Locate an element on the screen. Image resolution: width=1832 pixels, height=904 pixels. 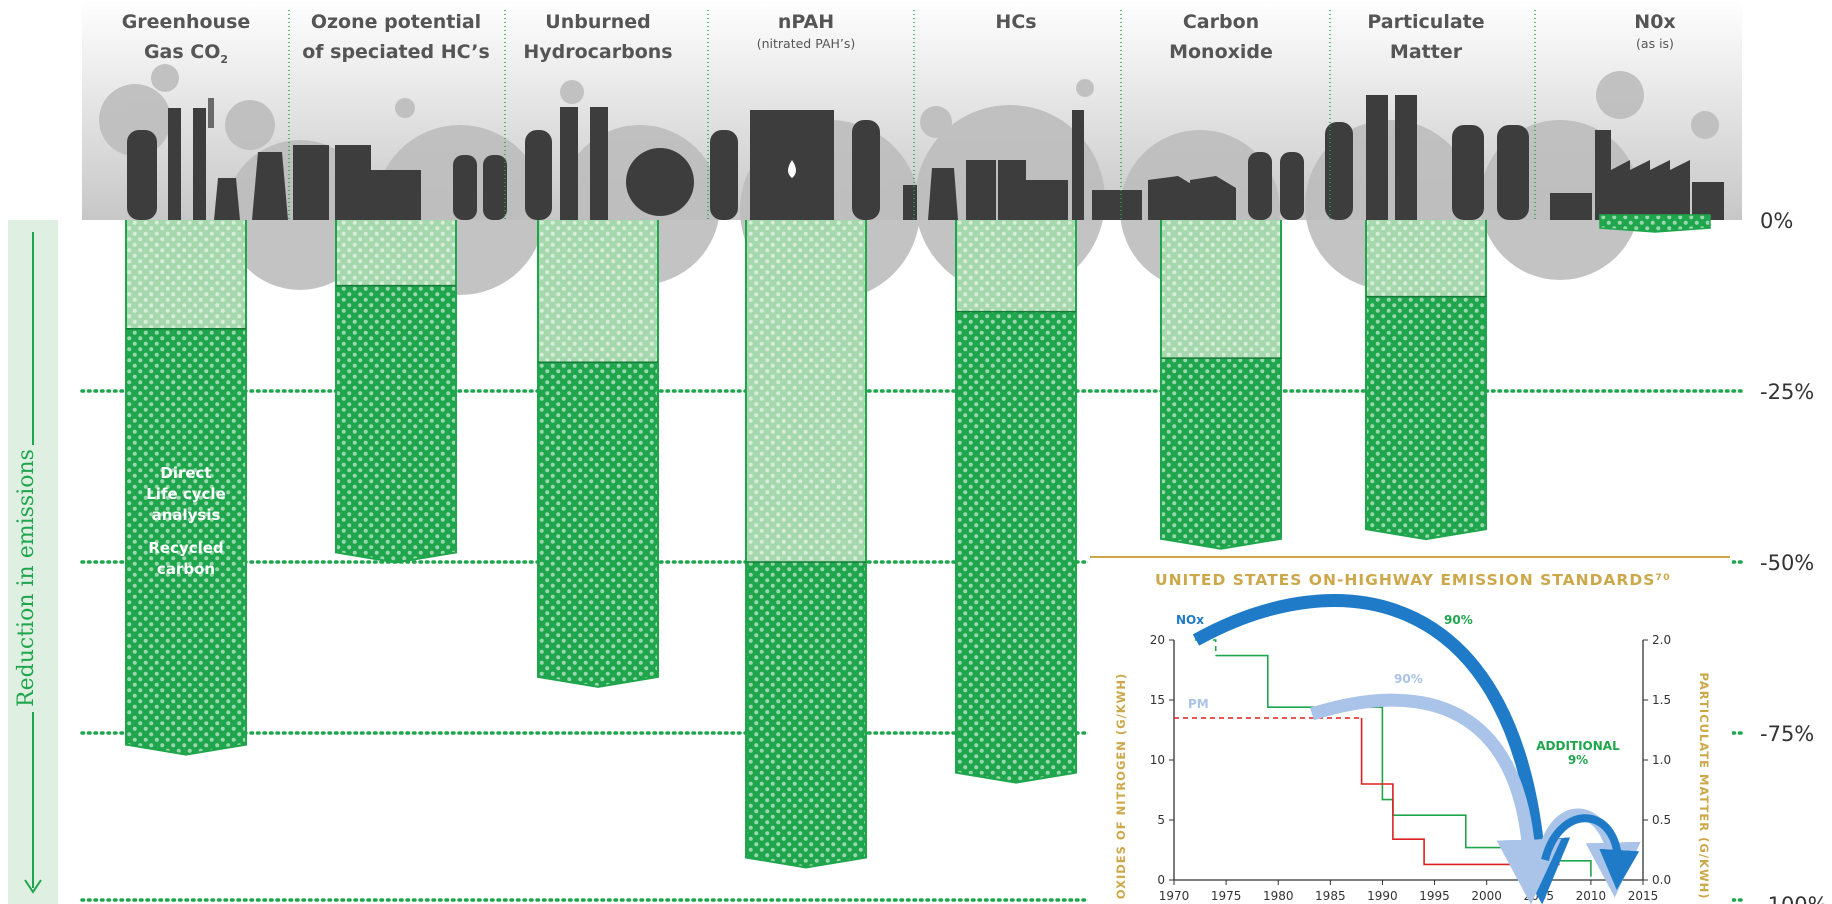
nox-90-annotation: 90% is located at coordinates (1458, 620).